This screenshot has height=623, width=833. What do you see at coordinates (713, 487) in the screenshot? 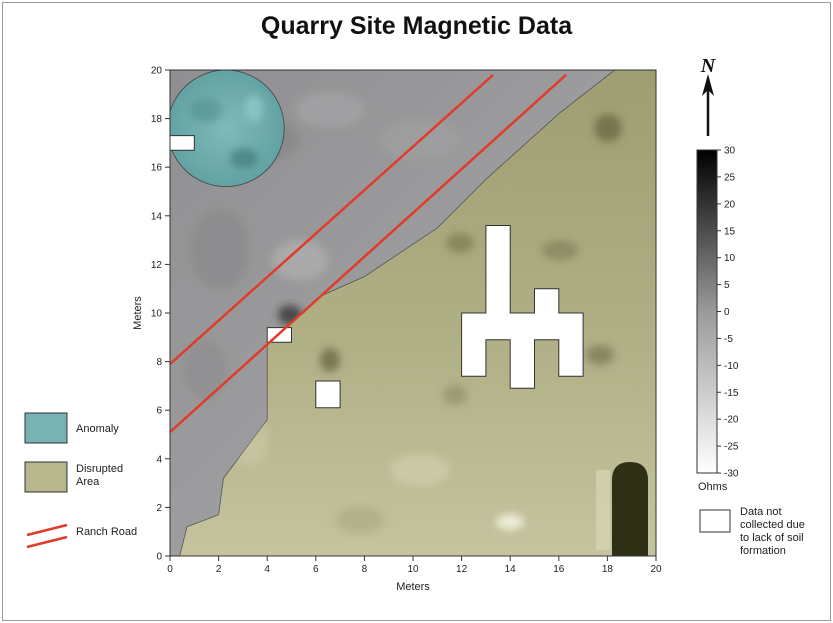
I see `colorbar-unit: Ohms` at bounding box center [713, 487].